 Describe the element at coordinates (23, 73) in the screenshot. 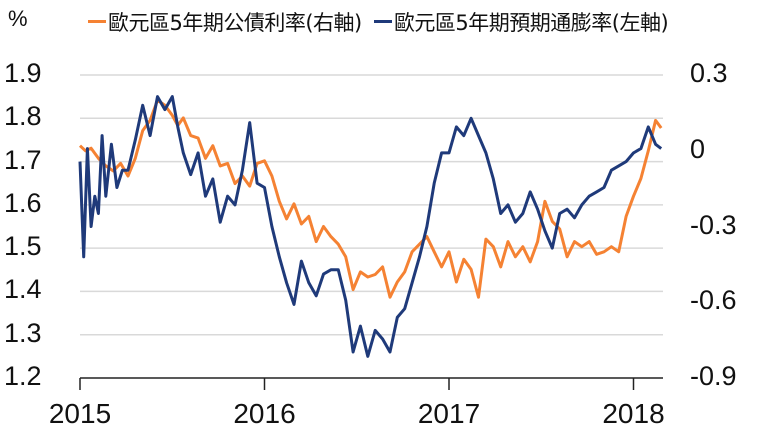

I see `left-tick-label: 1.9` at that location.